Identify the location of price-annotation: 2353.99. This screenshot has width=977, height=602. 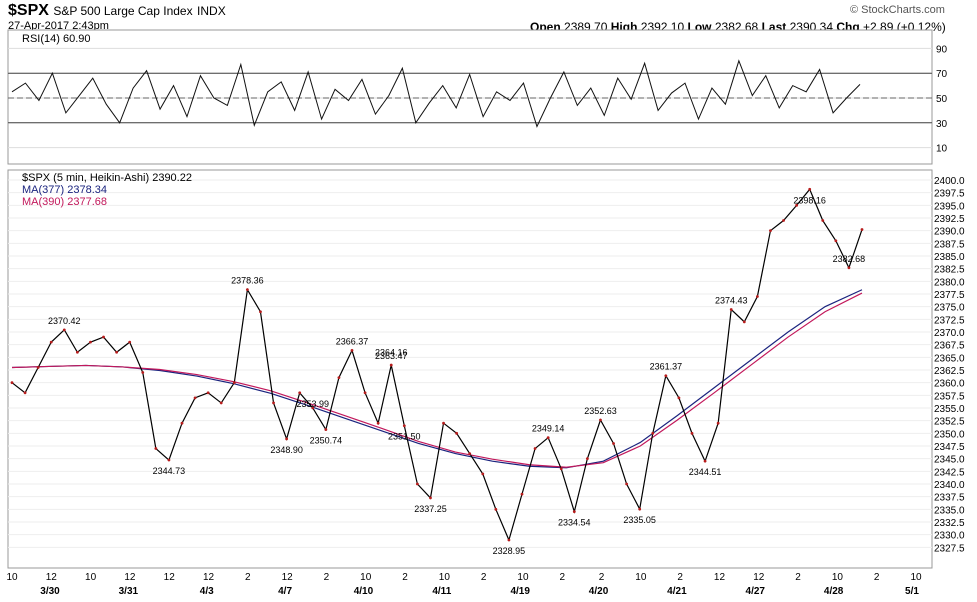
(312, 404).